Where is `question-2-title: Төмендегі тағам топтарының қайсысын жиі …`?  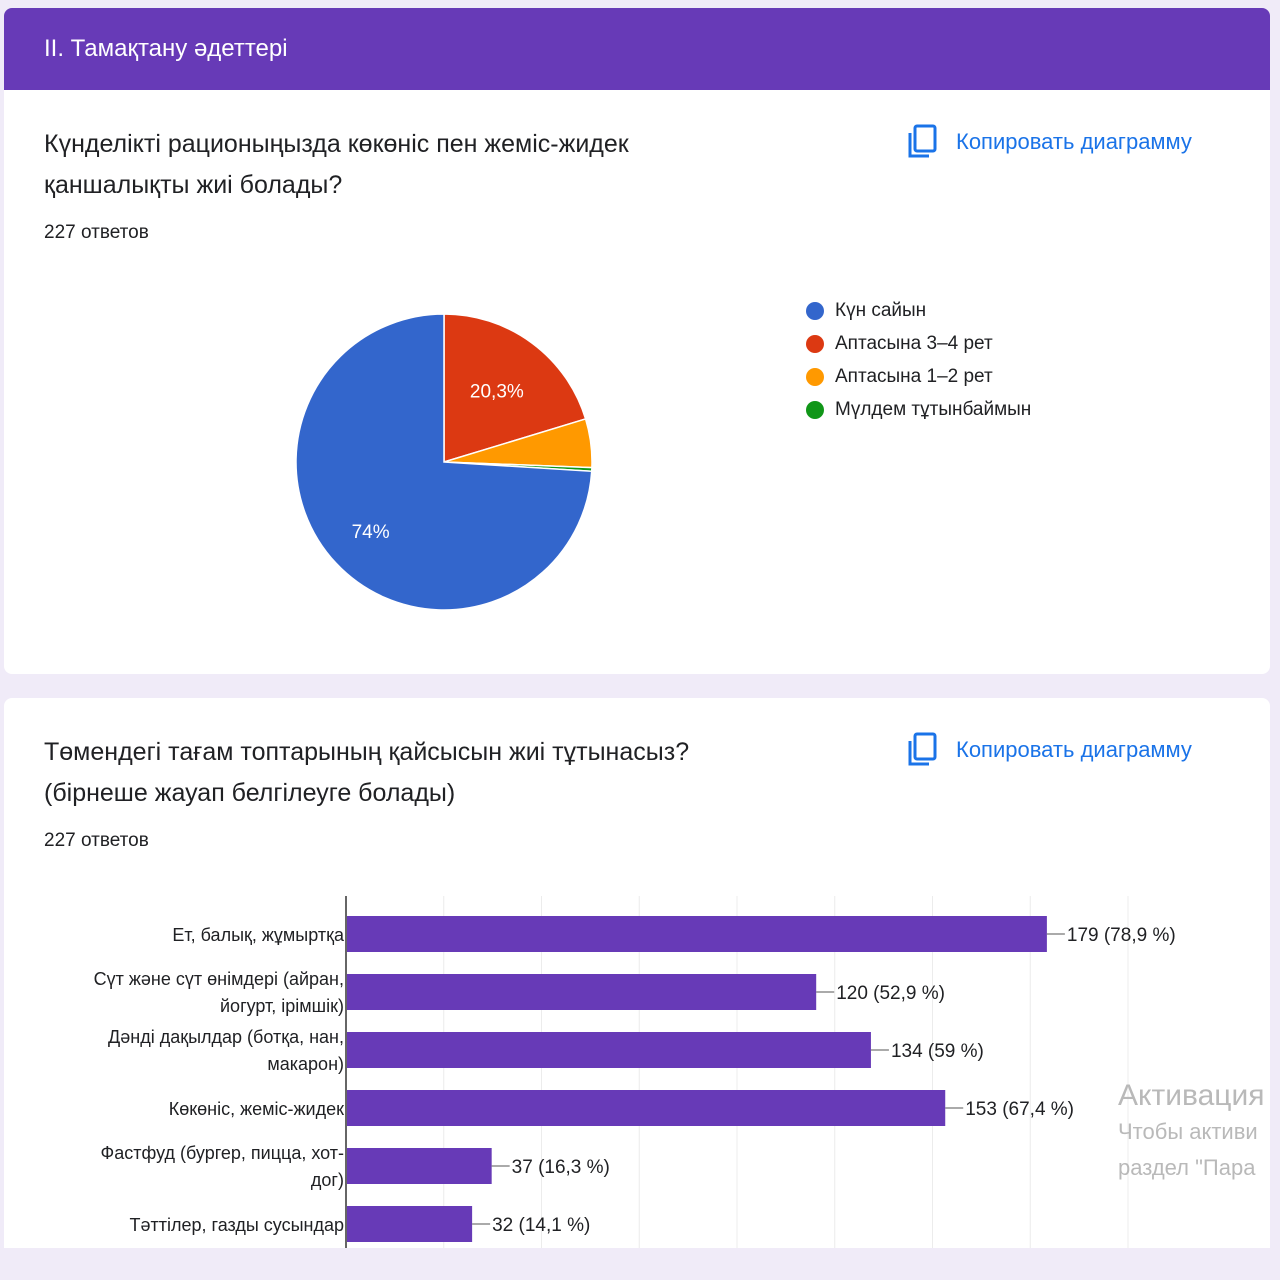
question-2-title: Төмендегі тағам топтарының қайсысын жиі … is located at coordinates (424, 773).